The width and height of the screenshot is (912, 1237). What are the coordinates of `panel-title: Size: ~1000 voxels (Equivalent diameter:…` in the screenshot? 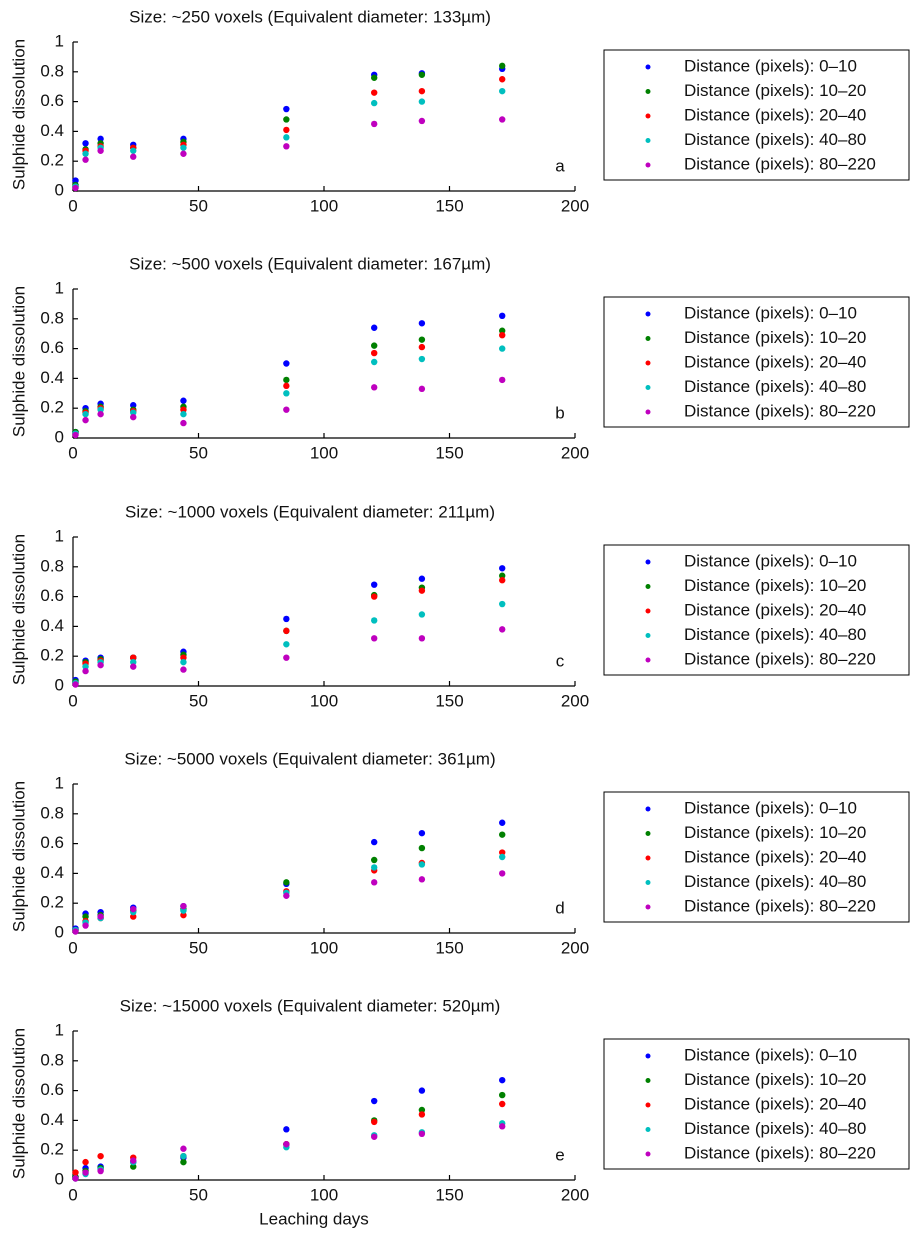 It's located at (310, 511).